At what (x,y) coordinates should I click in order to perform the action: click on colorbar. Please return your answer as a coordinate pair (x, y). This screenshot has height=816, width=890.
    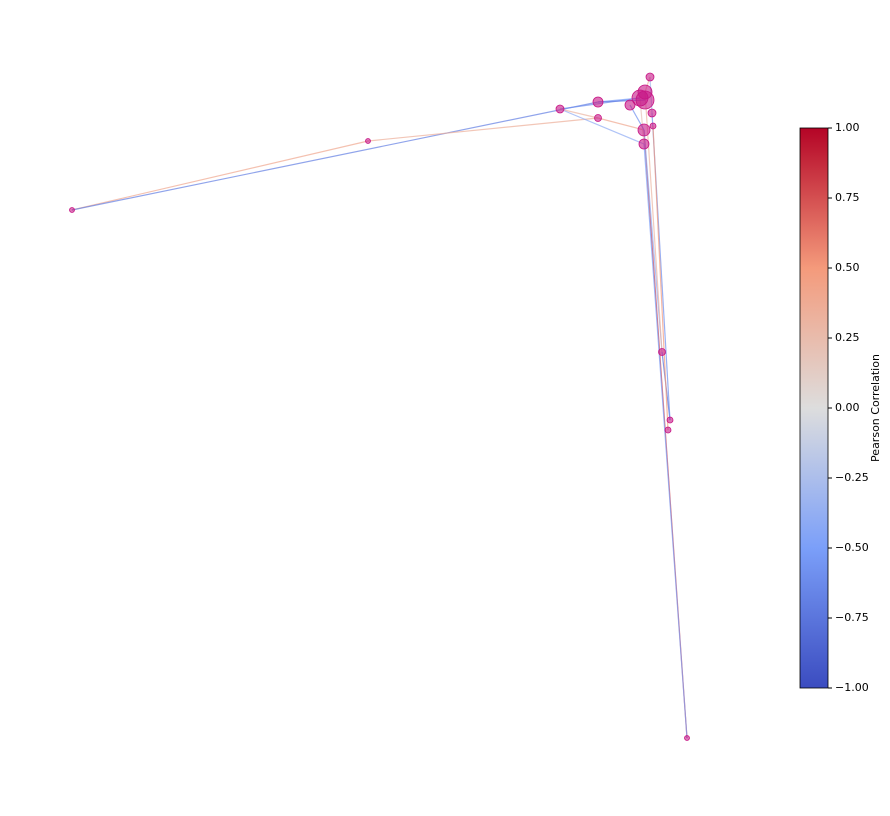
    Looking at the image, I should click on (814, 408).